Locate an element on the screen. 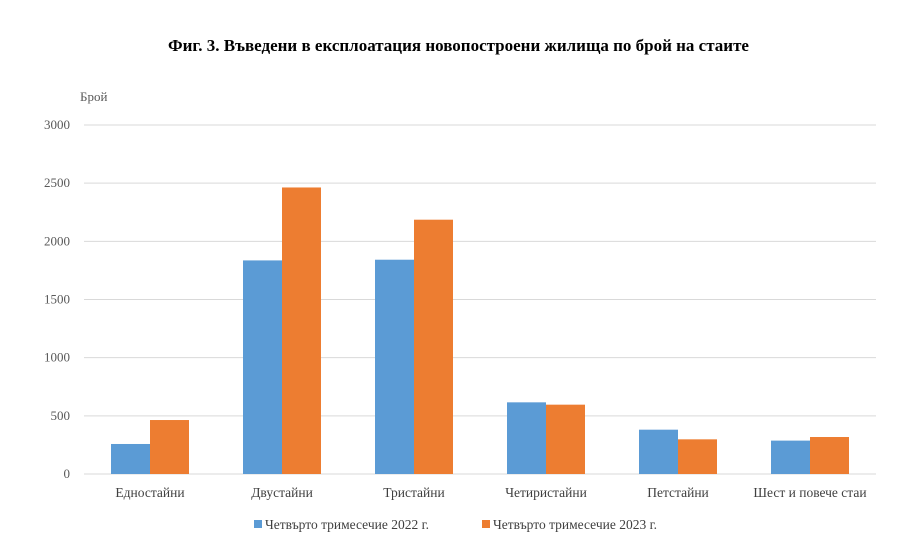 This screenshot has width=917, height=552. y-axis-label: Брой is located at coordinates (93, 96).